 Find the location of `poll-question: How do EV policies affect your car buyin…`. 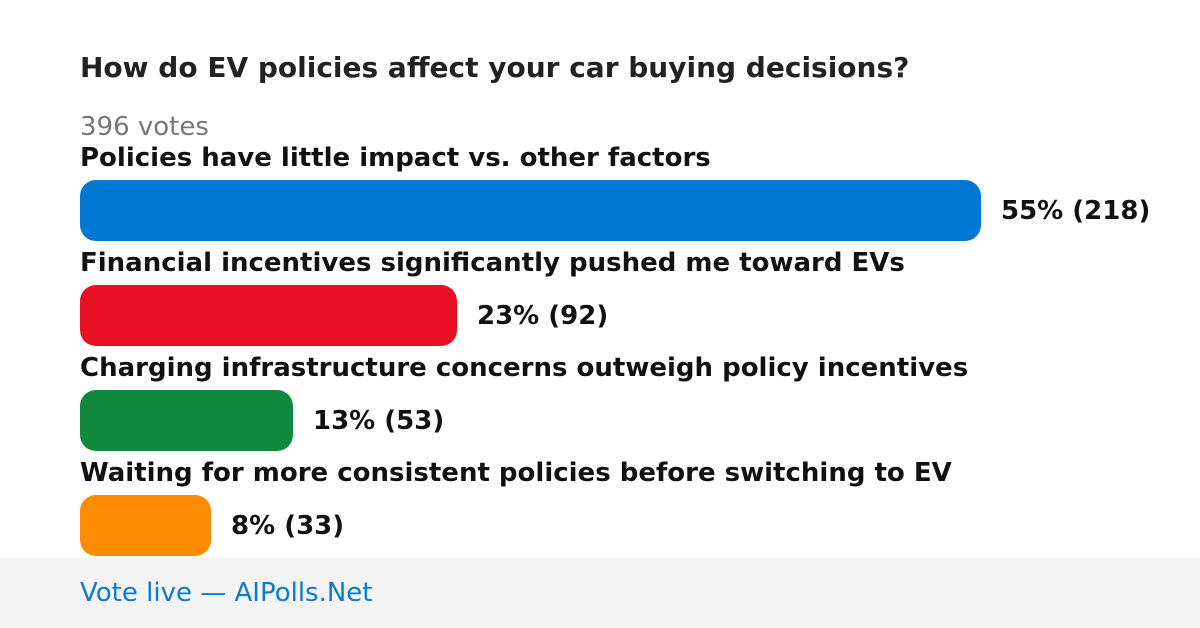

poll-question: How do EV policies affect your car buyin… is located at coordinates (495, 67).